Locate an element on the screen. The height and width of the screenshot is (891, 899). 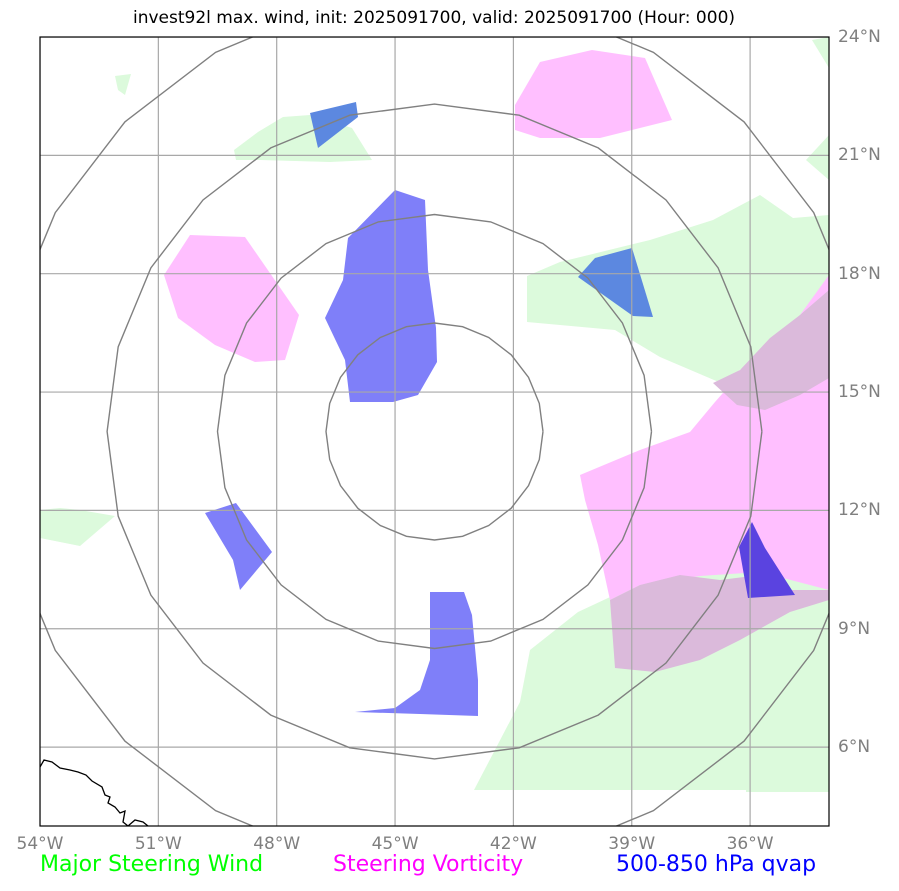
coastline is located at coordinates (94, 792).